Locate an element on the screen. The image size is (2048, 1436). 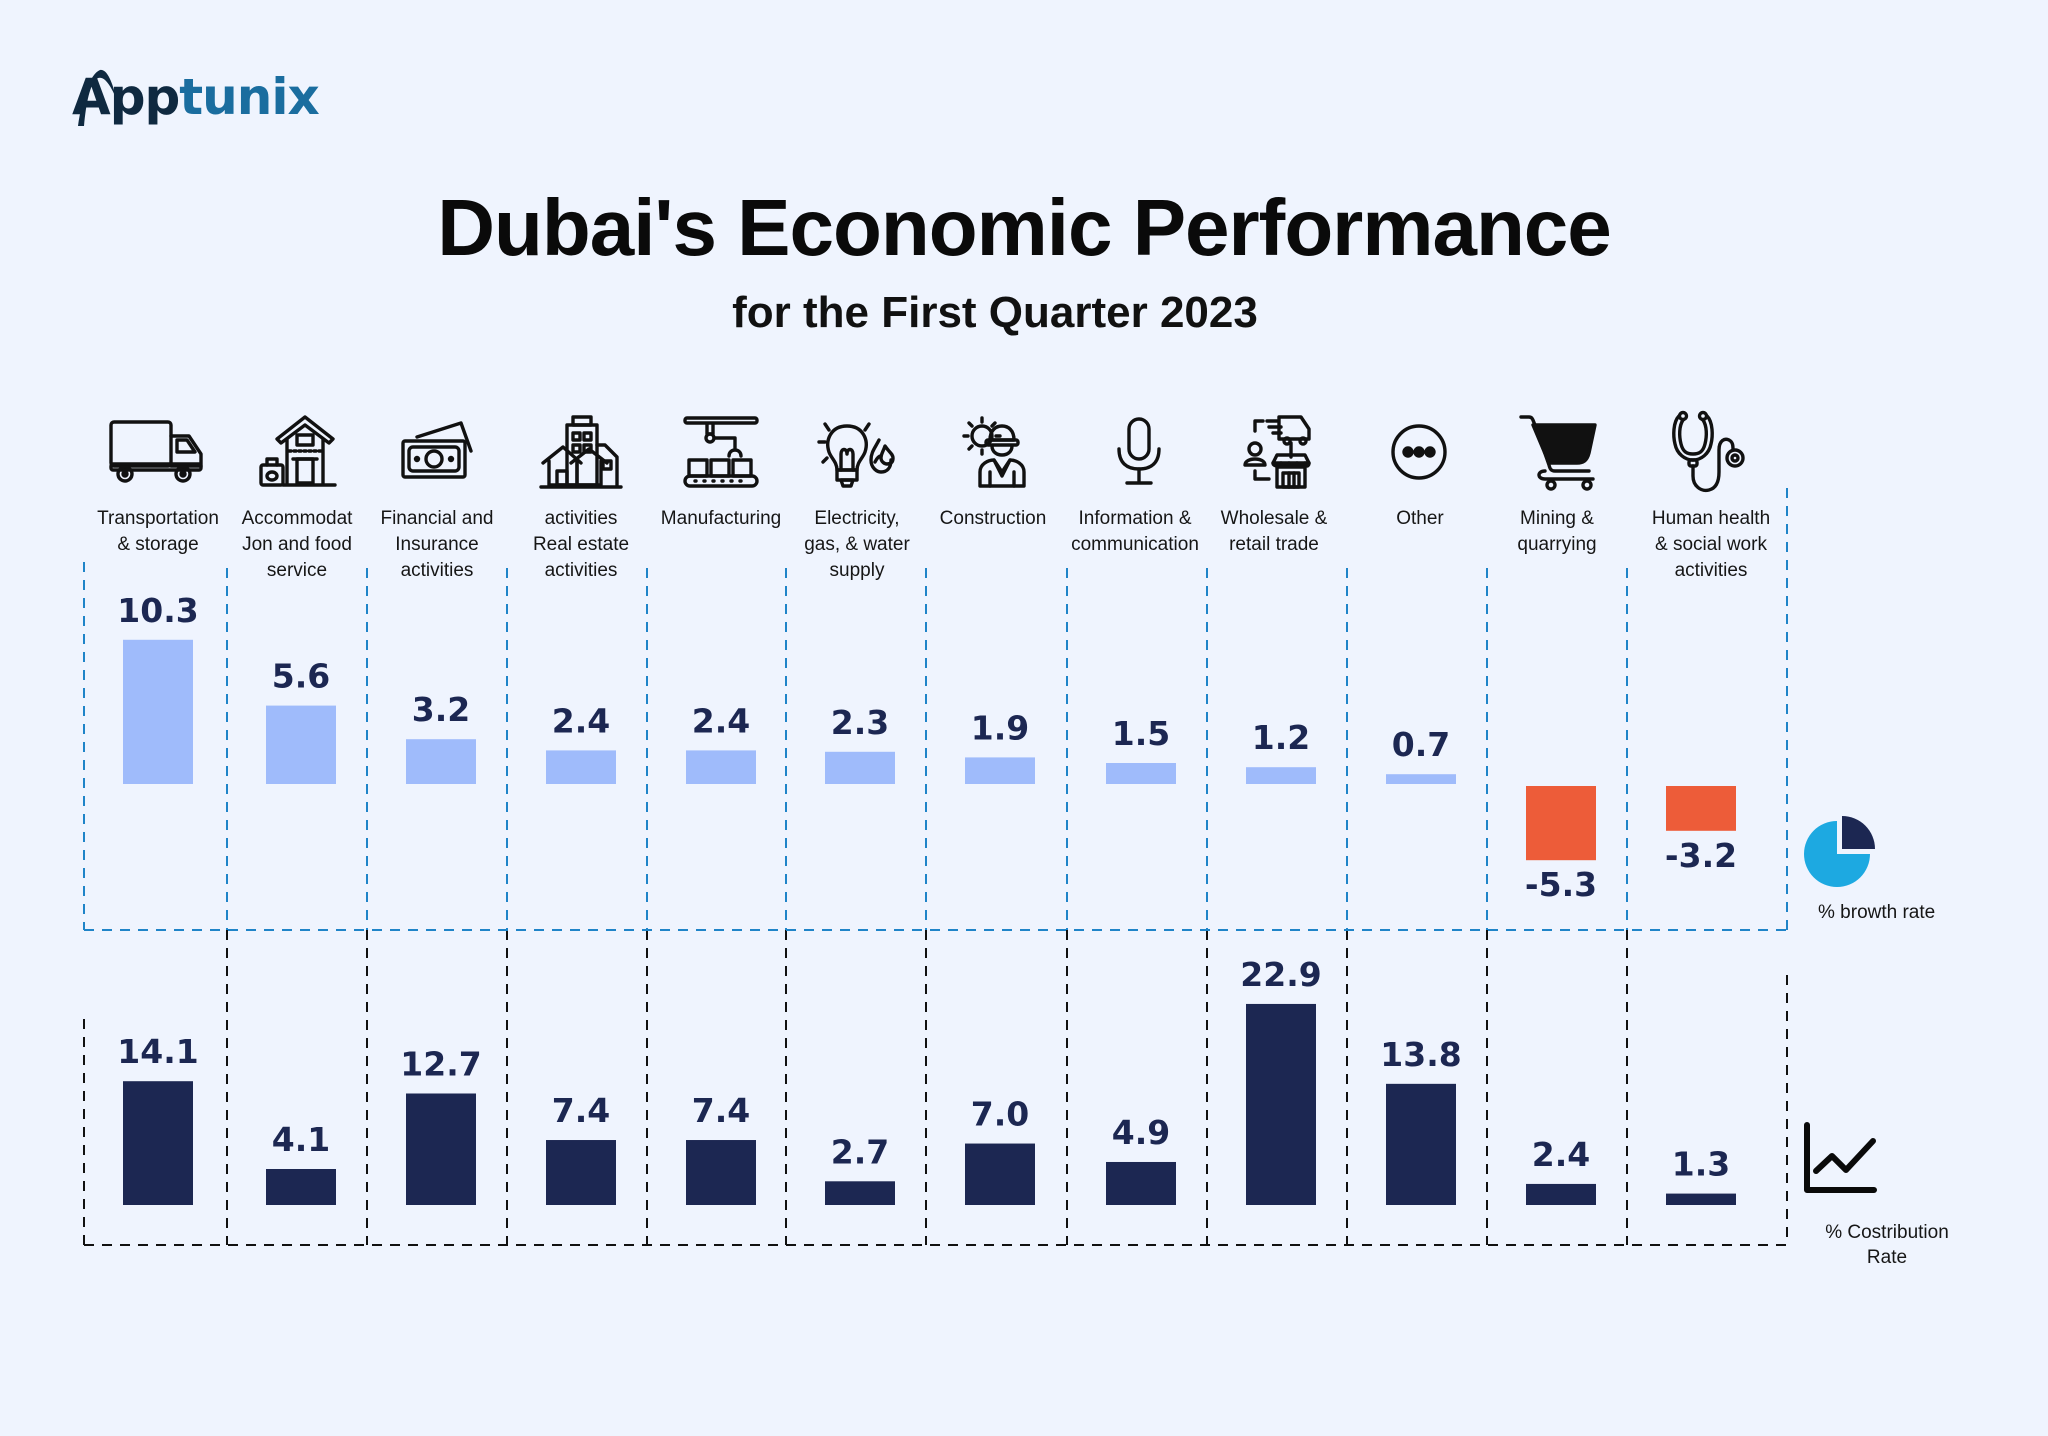
contribution-value-label: 4.9 is located at coordinates (1141, 1132).